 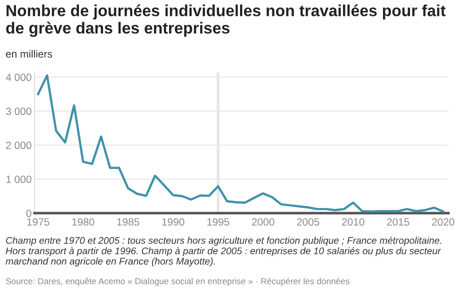 I want to click on y-tick-label: 1 000, so click(x=19, y=180).